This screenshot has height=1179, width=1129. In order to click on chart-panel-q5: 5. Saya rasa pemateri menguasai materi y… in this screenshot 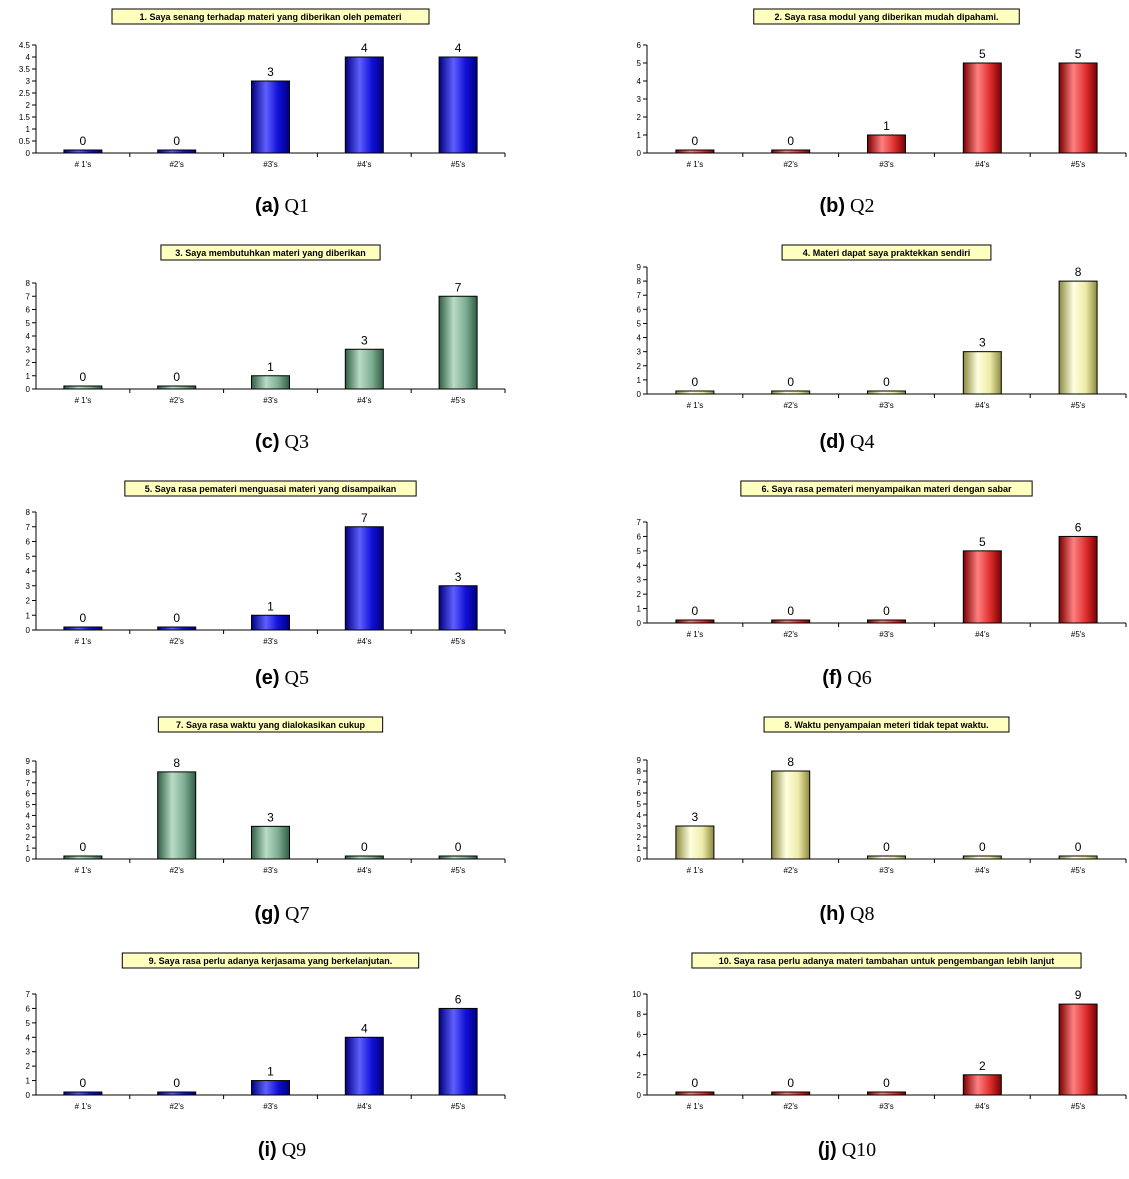, I will do `click(282, 589)`.